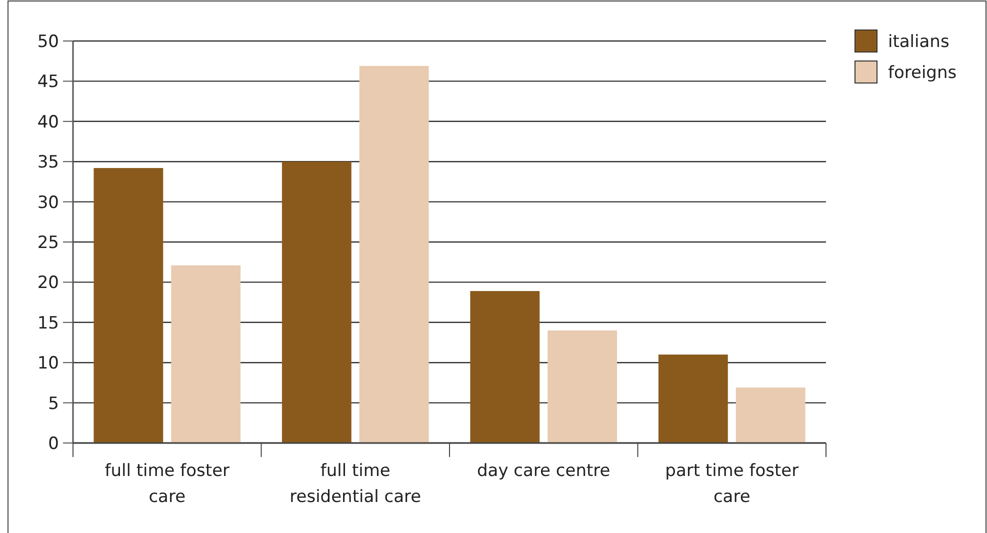  Describe the element at coordinates (53, 444) in the screenshot. I see `y-tick-label: 0` at that location.